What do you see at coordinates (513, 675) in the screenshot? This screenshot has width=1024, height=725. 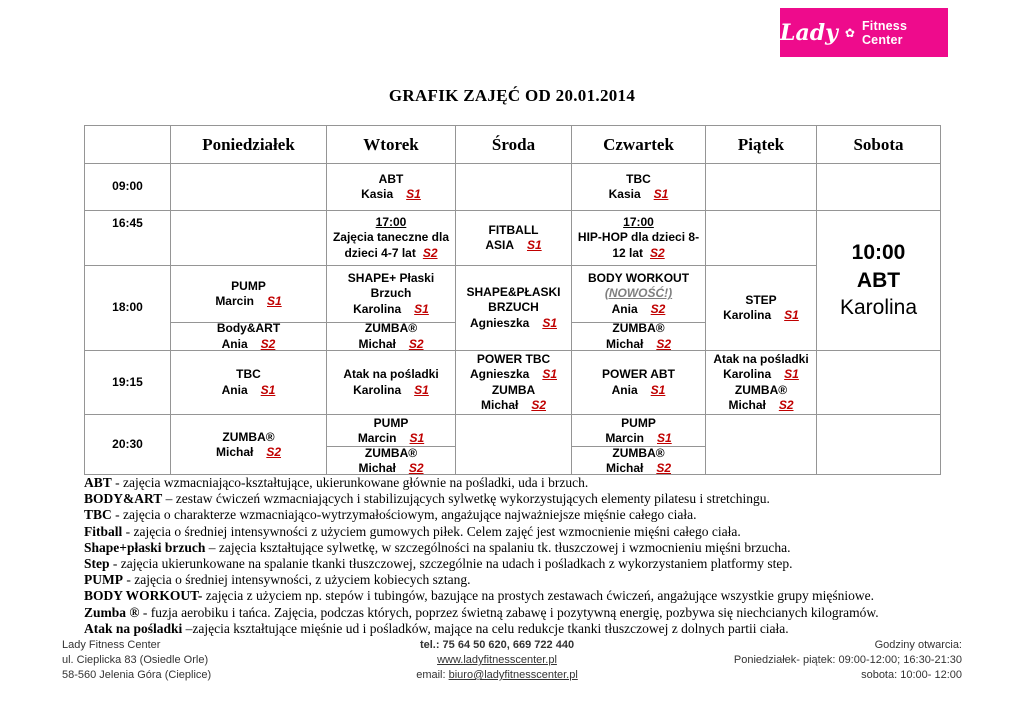 I see `email-link: biuro@ladyfitnesscenter.pl` at bounding box center [513, 675].